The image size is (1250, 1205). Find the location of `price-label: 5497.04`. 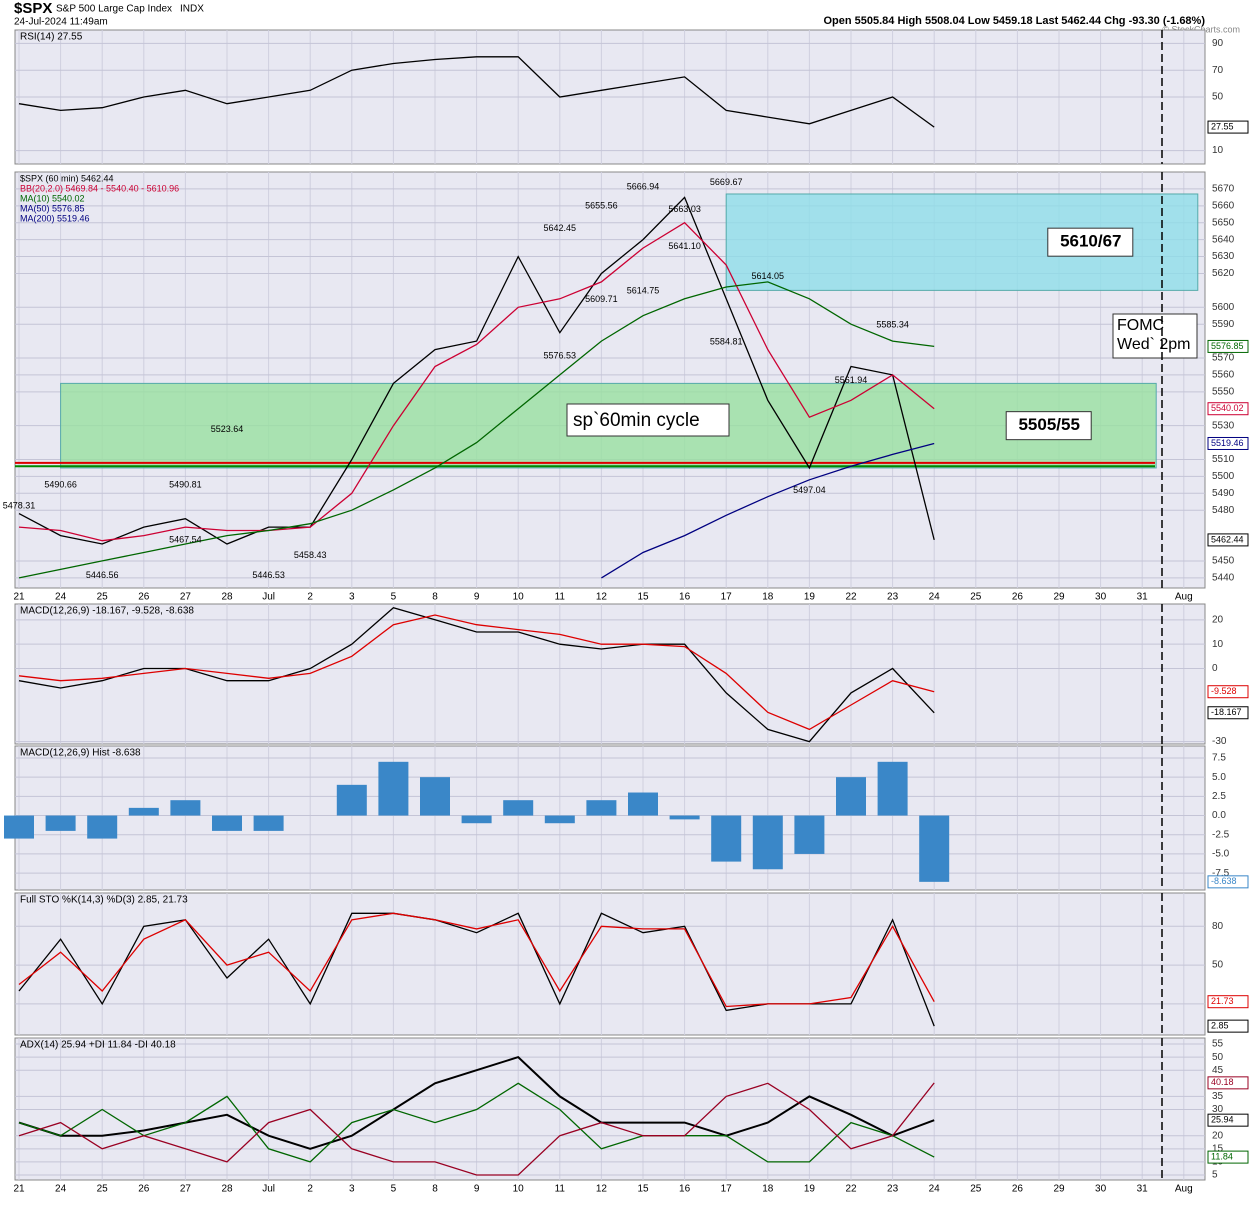

price-label: 5497.04 is located at coordinates (809, 490).